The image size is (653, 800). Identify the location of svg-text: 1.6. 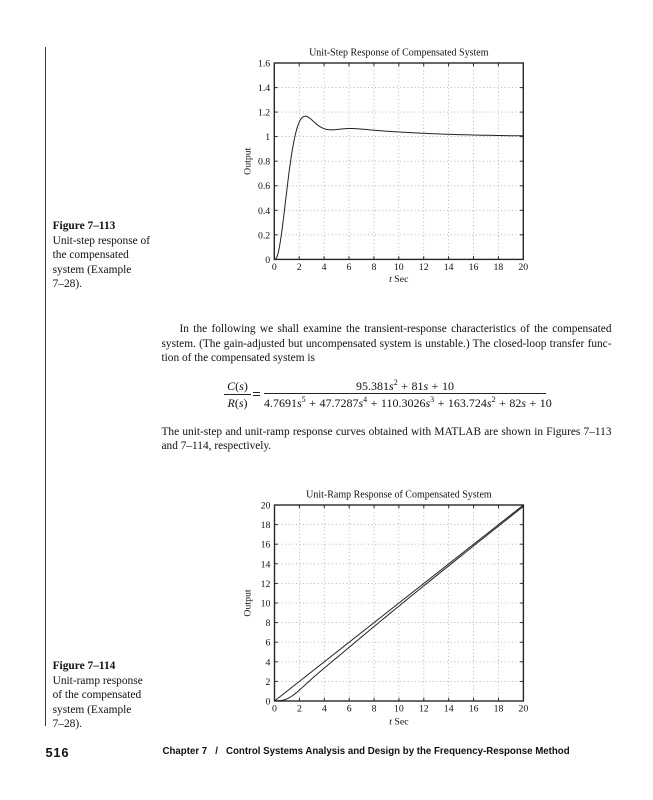
(264, 64).